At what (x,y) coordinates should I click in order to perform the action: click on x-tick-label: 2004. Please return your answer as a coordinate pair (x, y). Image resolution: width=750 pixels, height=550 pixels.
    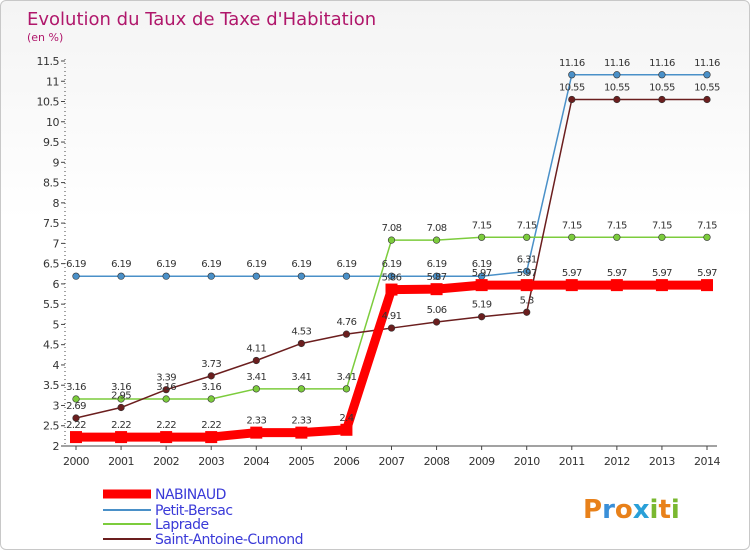
    Looking at the image, I should click on (256, 461).